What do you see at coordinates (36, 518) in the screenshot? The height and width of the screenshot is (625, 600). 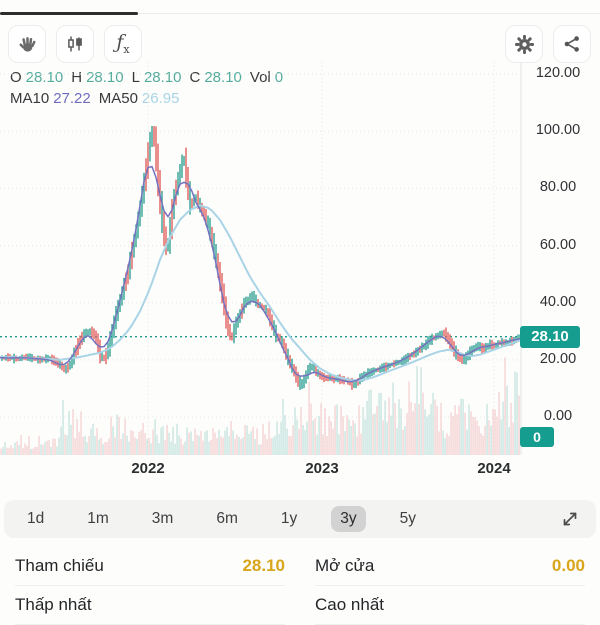 I see `range-option-1d: 1d` at bounding box center [36, 518].